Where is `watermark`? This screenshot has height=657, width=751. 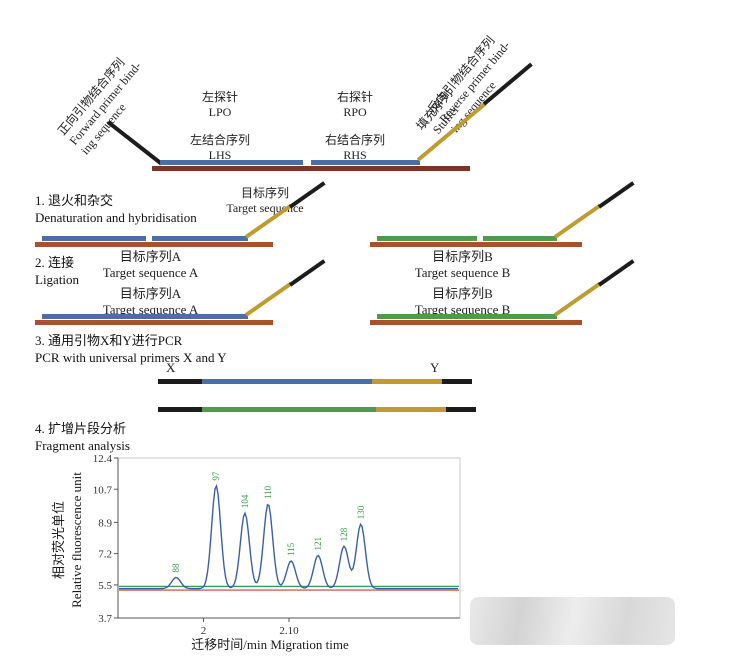
watermark is located at coordinates (572, 621).